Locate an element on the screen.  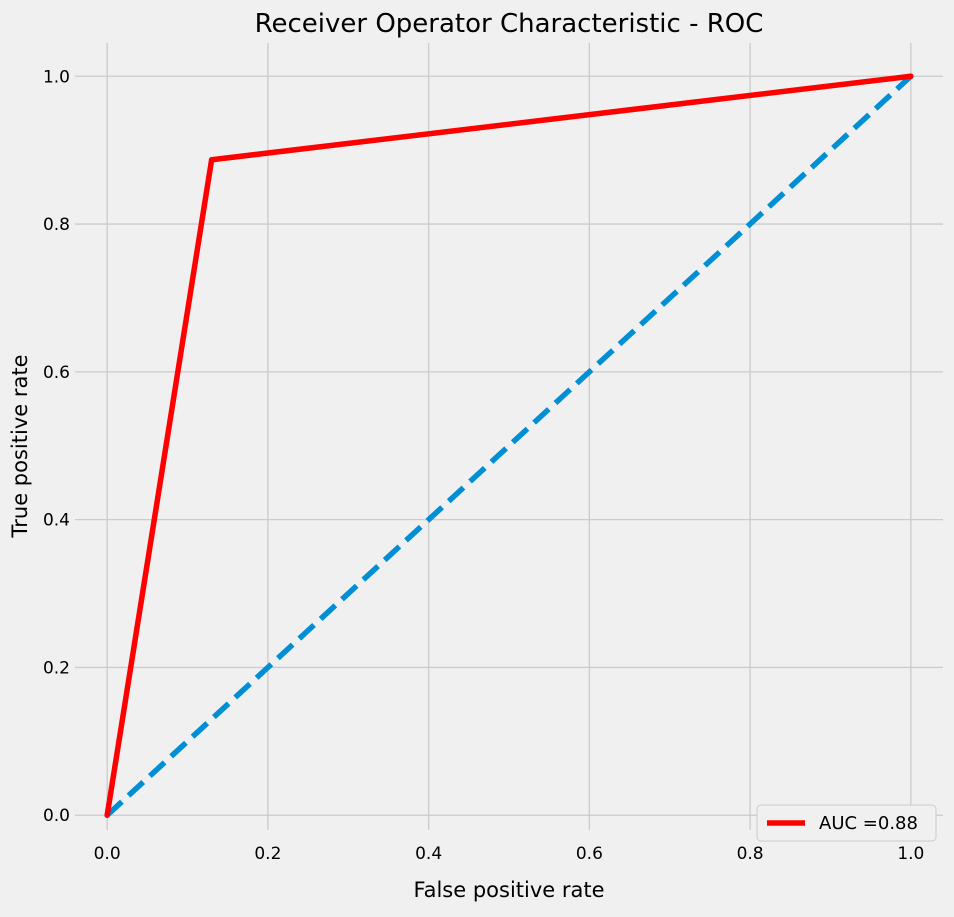
legend: AUC =0.88 is located at coordinates (846, 823).